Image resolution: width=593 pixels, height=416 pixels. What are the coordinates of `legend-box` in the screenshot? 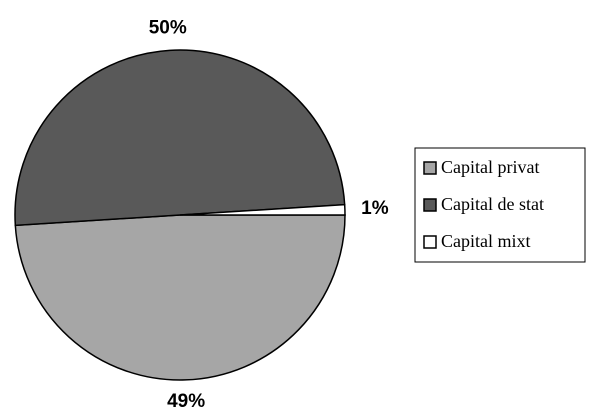 It's located at (500, 205).